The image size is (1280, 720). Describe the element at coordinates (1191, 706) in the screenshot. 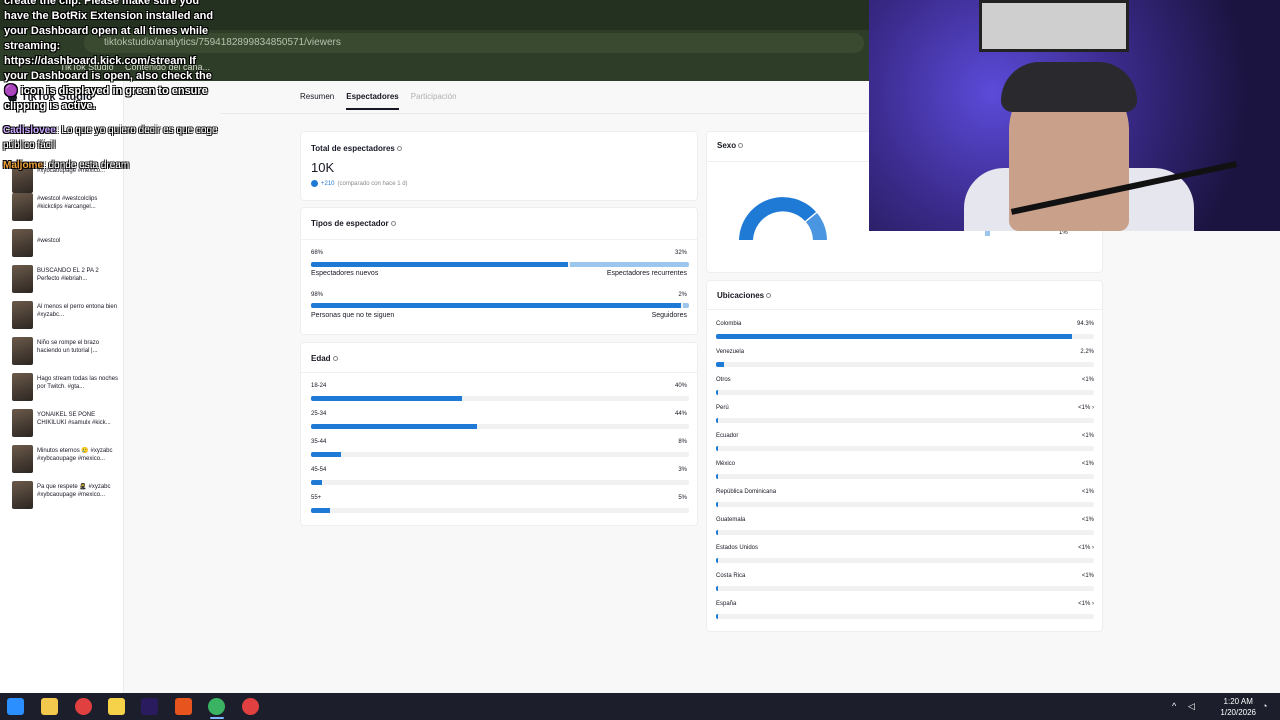

I see `volume-icon: ◁` at that location.